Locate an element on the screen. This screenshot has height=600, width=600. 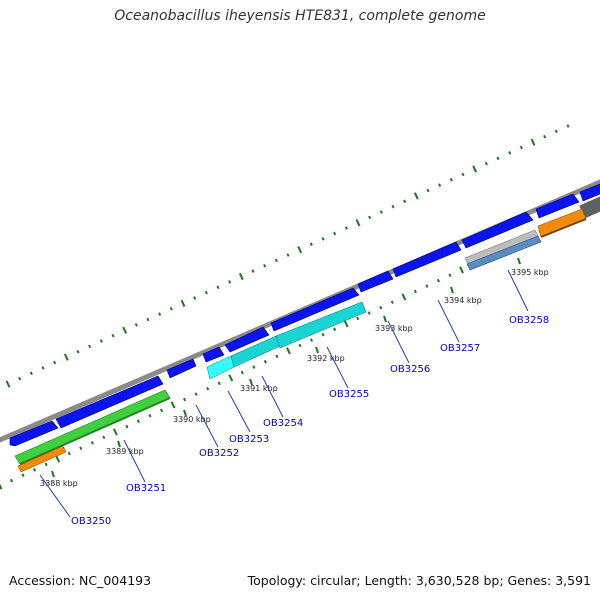
gene-label: OB3250 is located at coordinates (91, 521).